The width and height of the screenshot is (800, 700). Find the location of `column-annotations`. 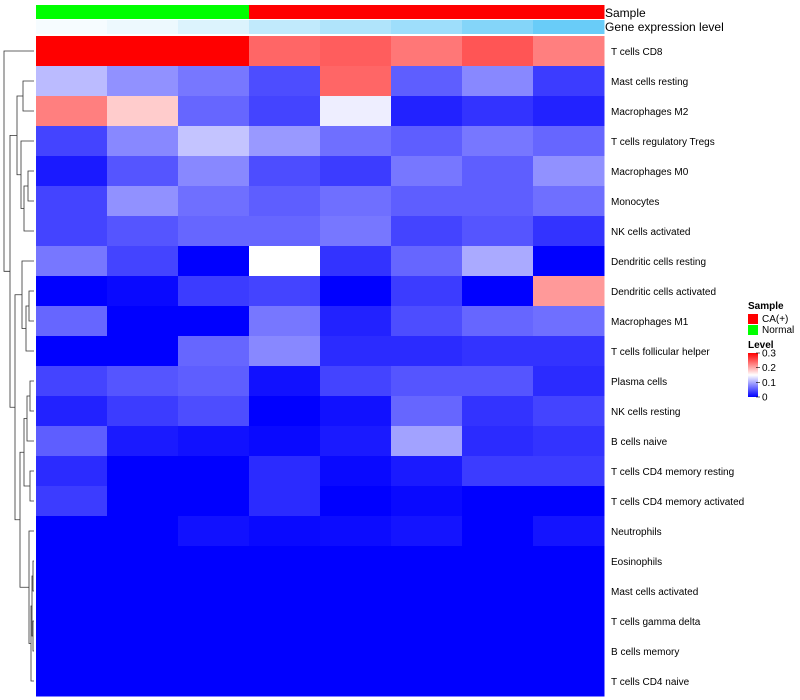

column-annotations is located at coordinates (320, 19).